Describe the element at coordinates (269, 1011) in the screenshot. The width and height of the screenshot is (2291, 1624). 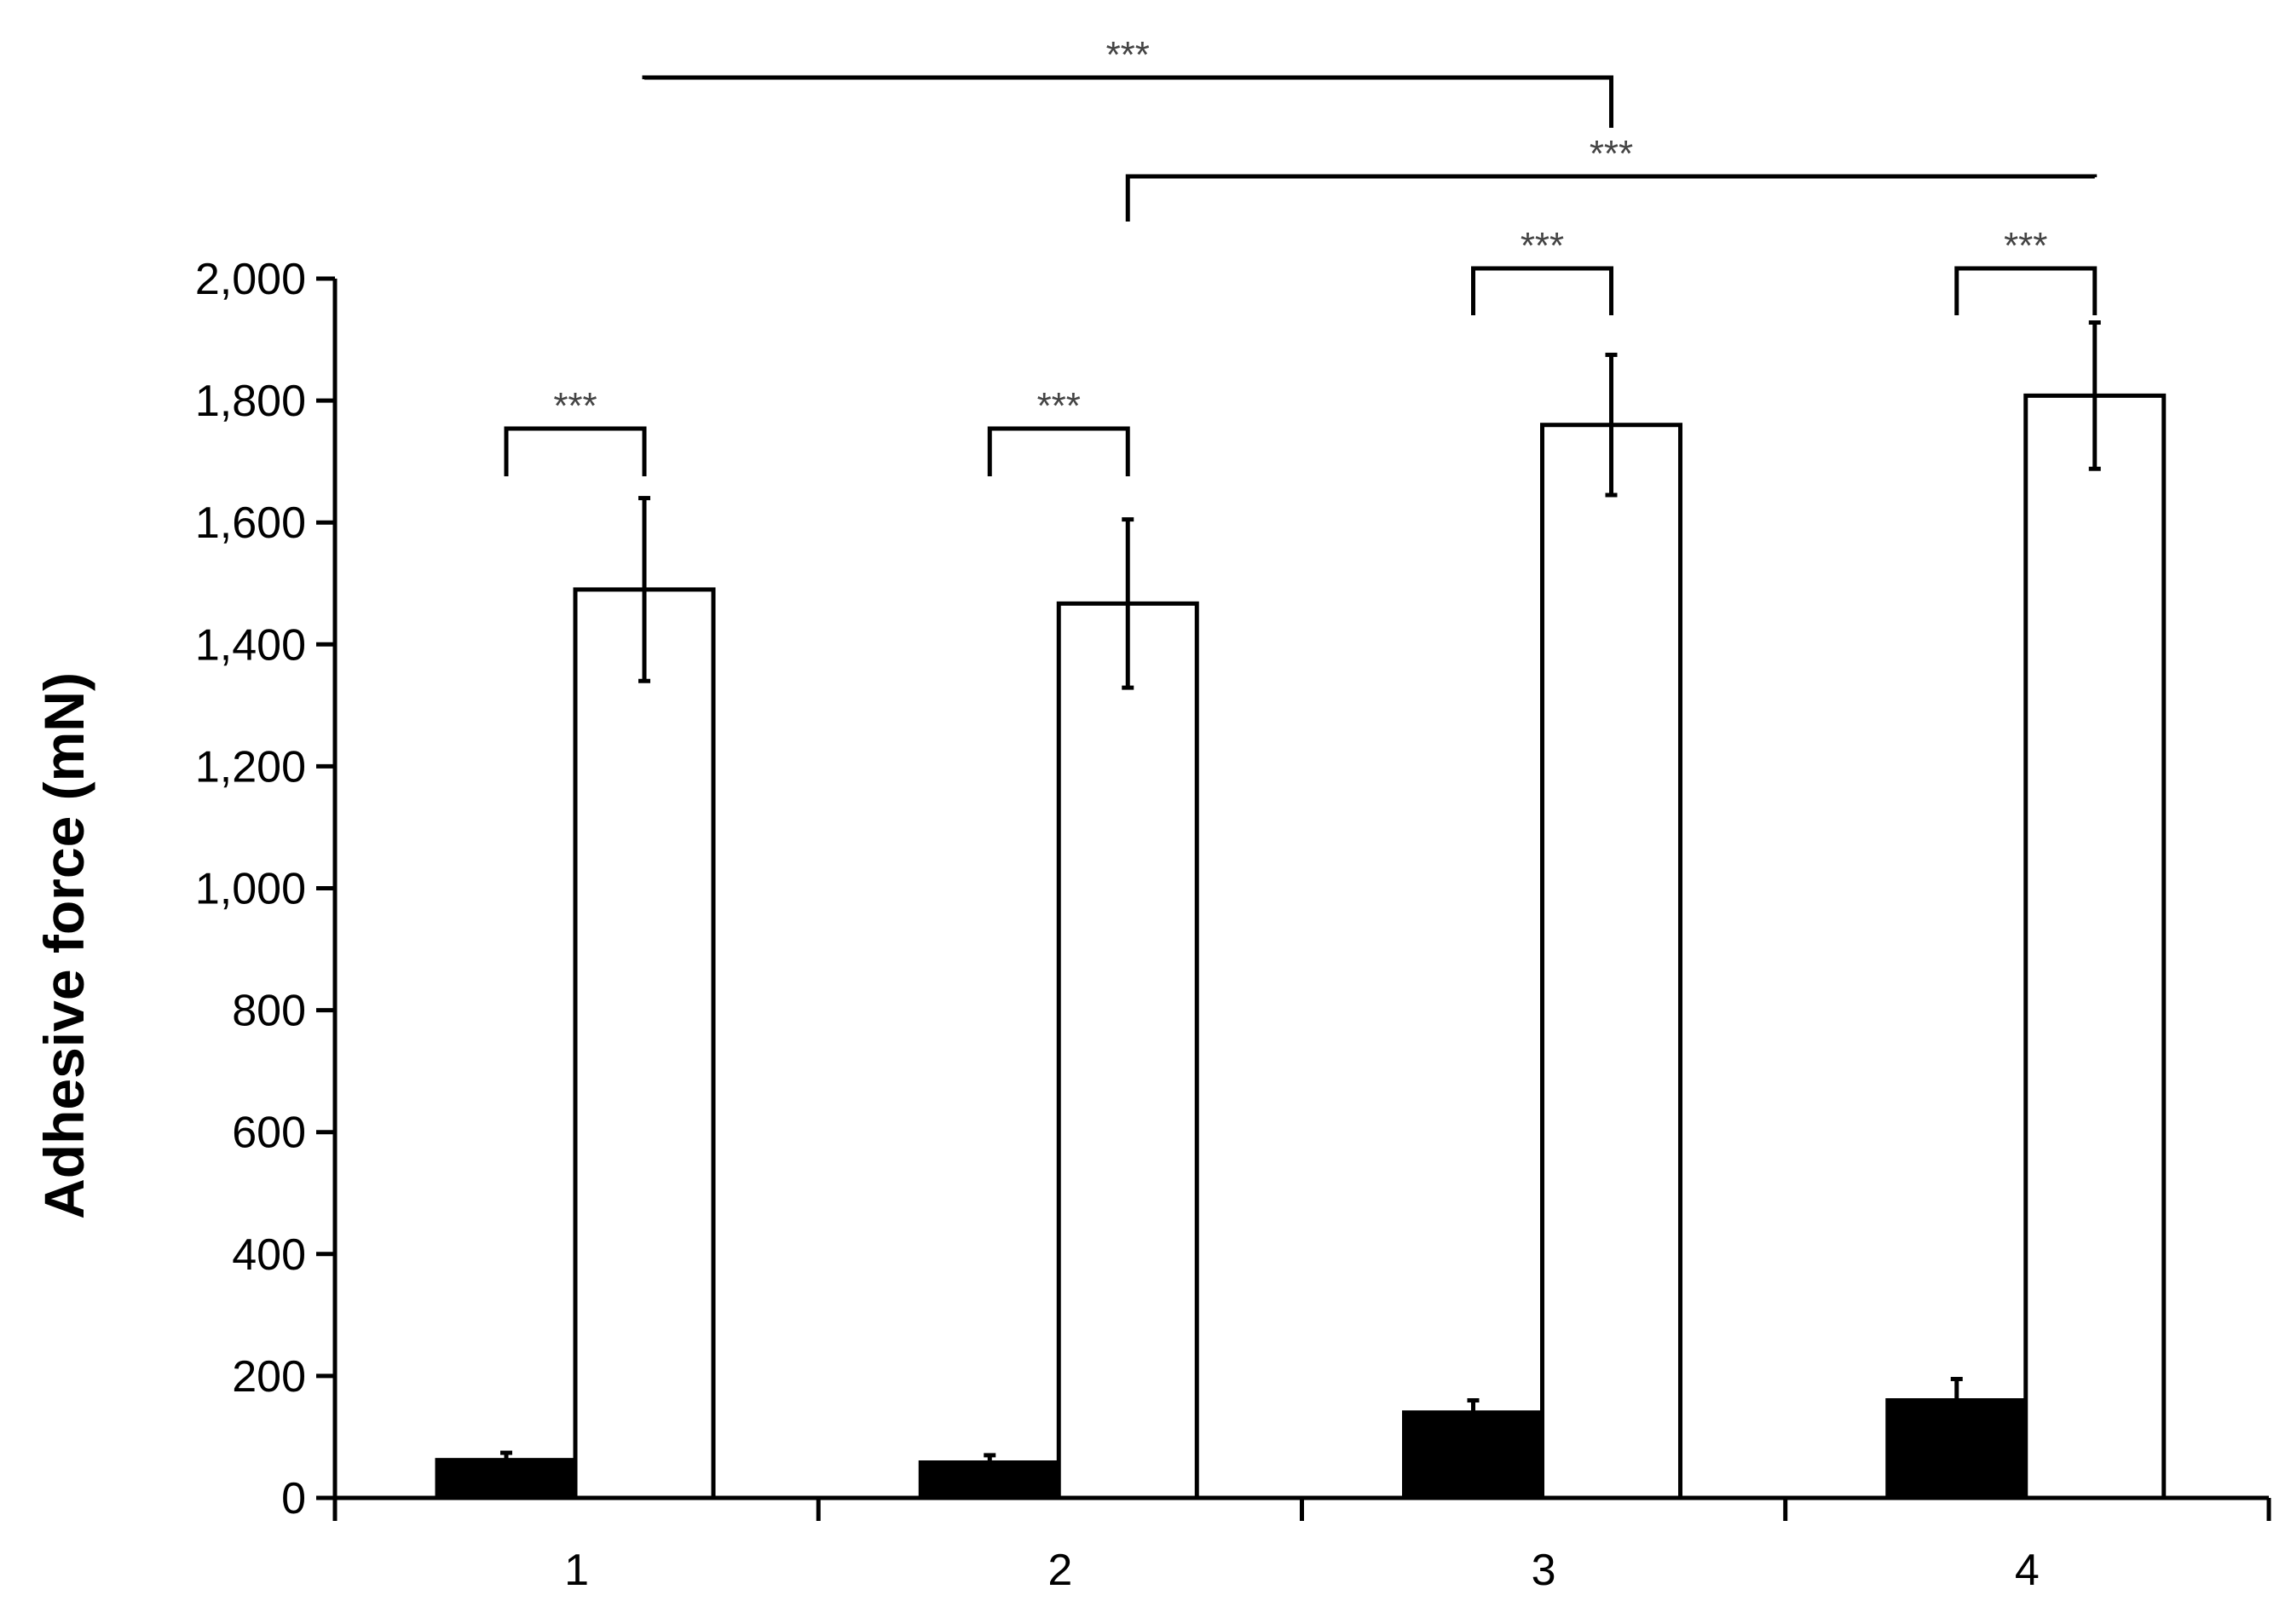
I see `y-tick-label: 800` at that location.